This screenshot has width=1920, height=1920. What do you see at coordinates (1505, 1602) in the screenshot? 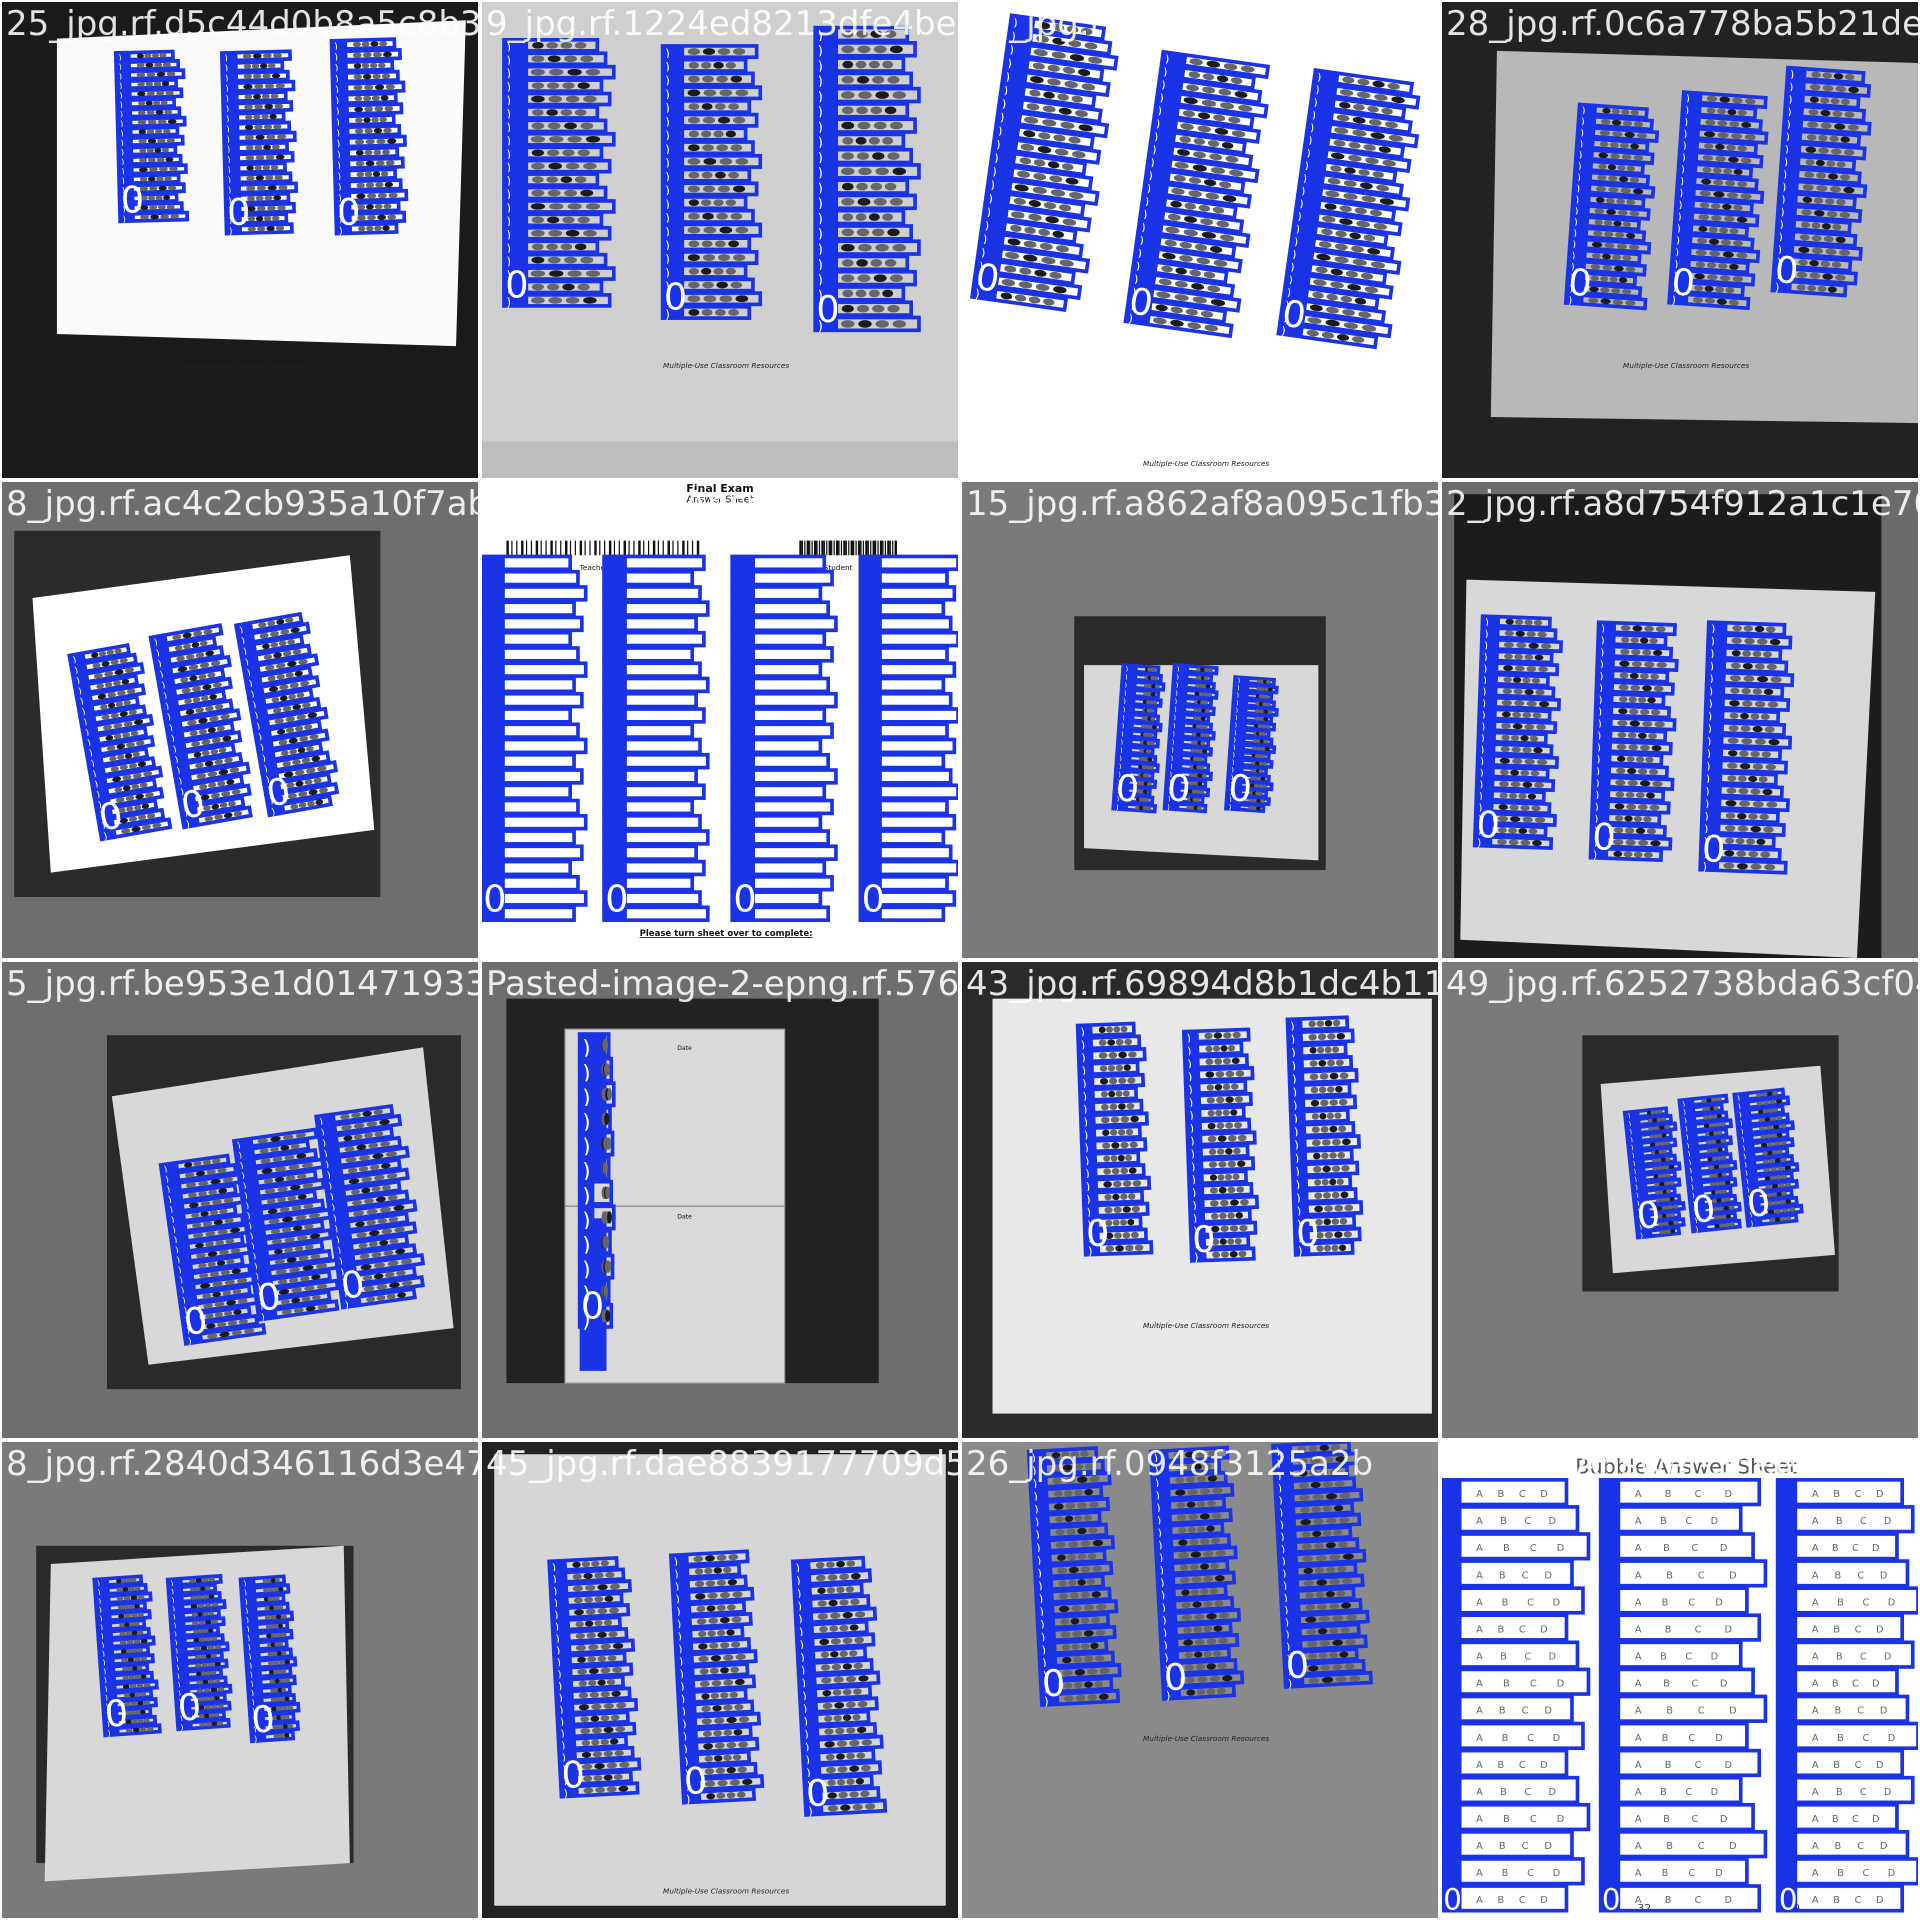
I see `choice-letter: B` at bounding box center [1505, 1602].